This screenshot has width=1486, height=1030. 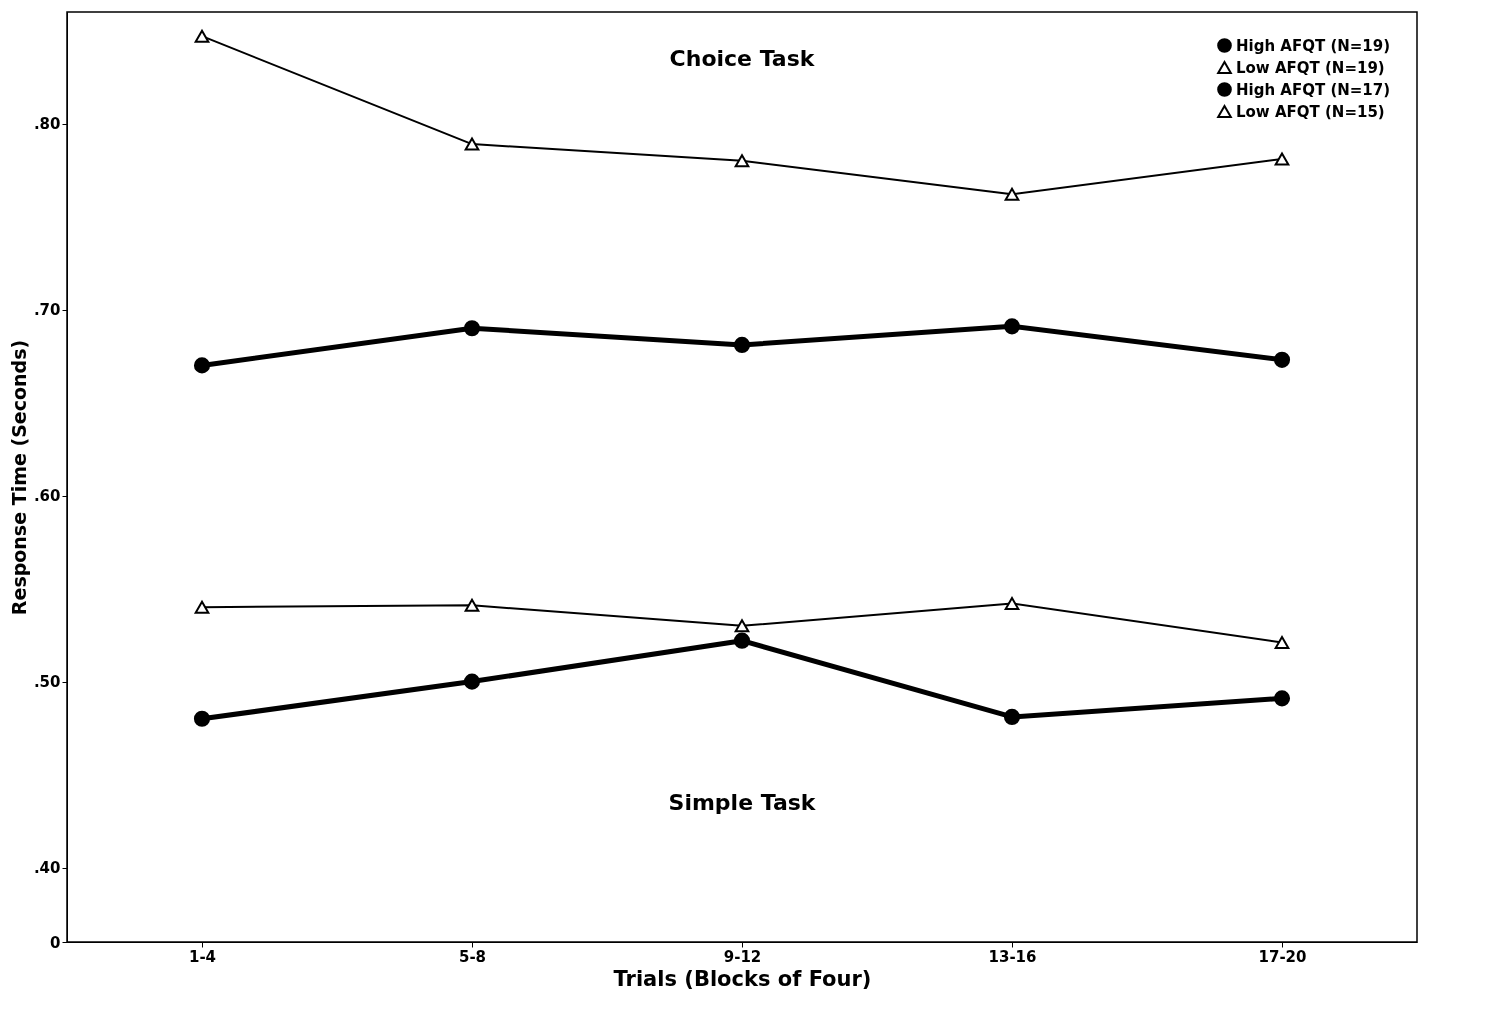 I want to click on y-axis-title: Response Time (Seconds), so click(x=18, y=477).